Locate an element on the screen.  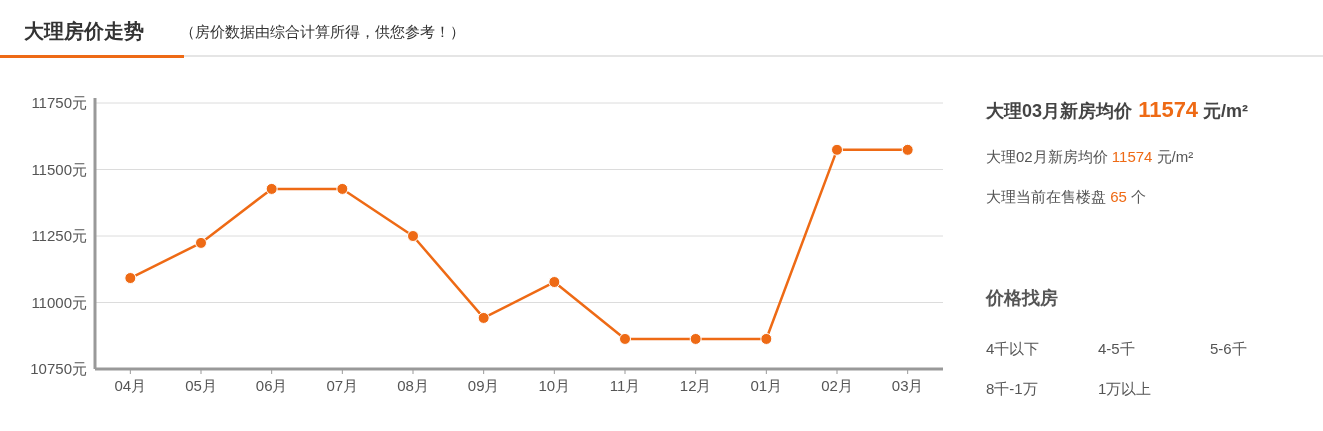
chart-subtitle: （房价数据由综合计算所得，供您参考！） is located at coordinates (322, 31).